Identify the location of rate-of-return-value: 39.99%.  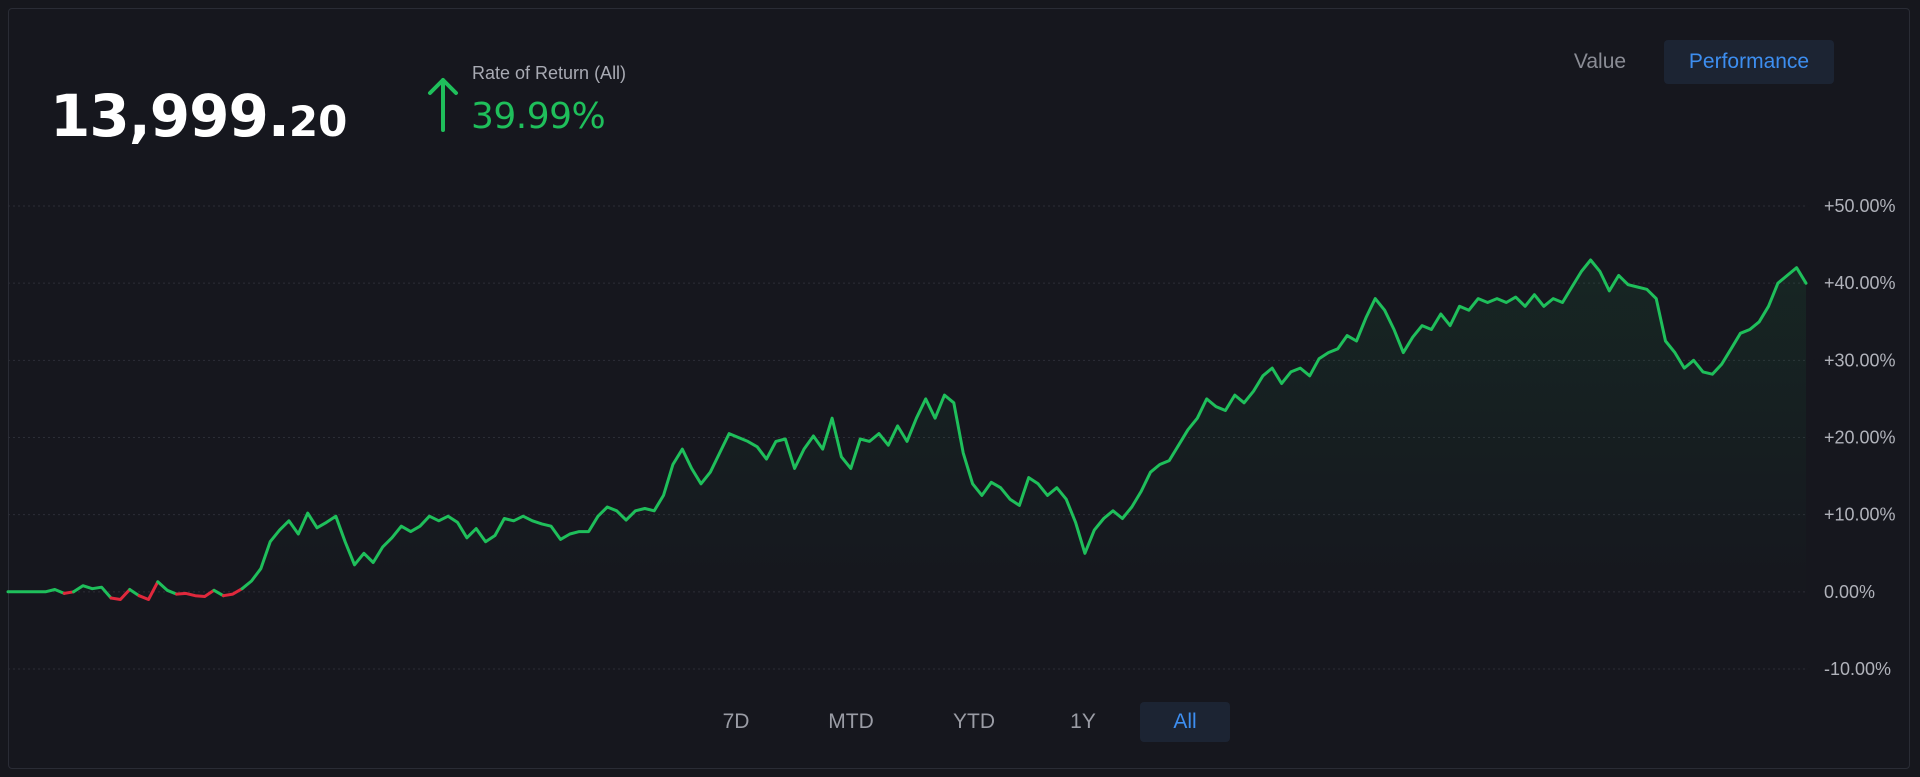
(538, 116).